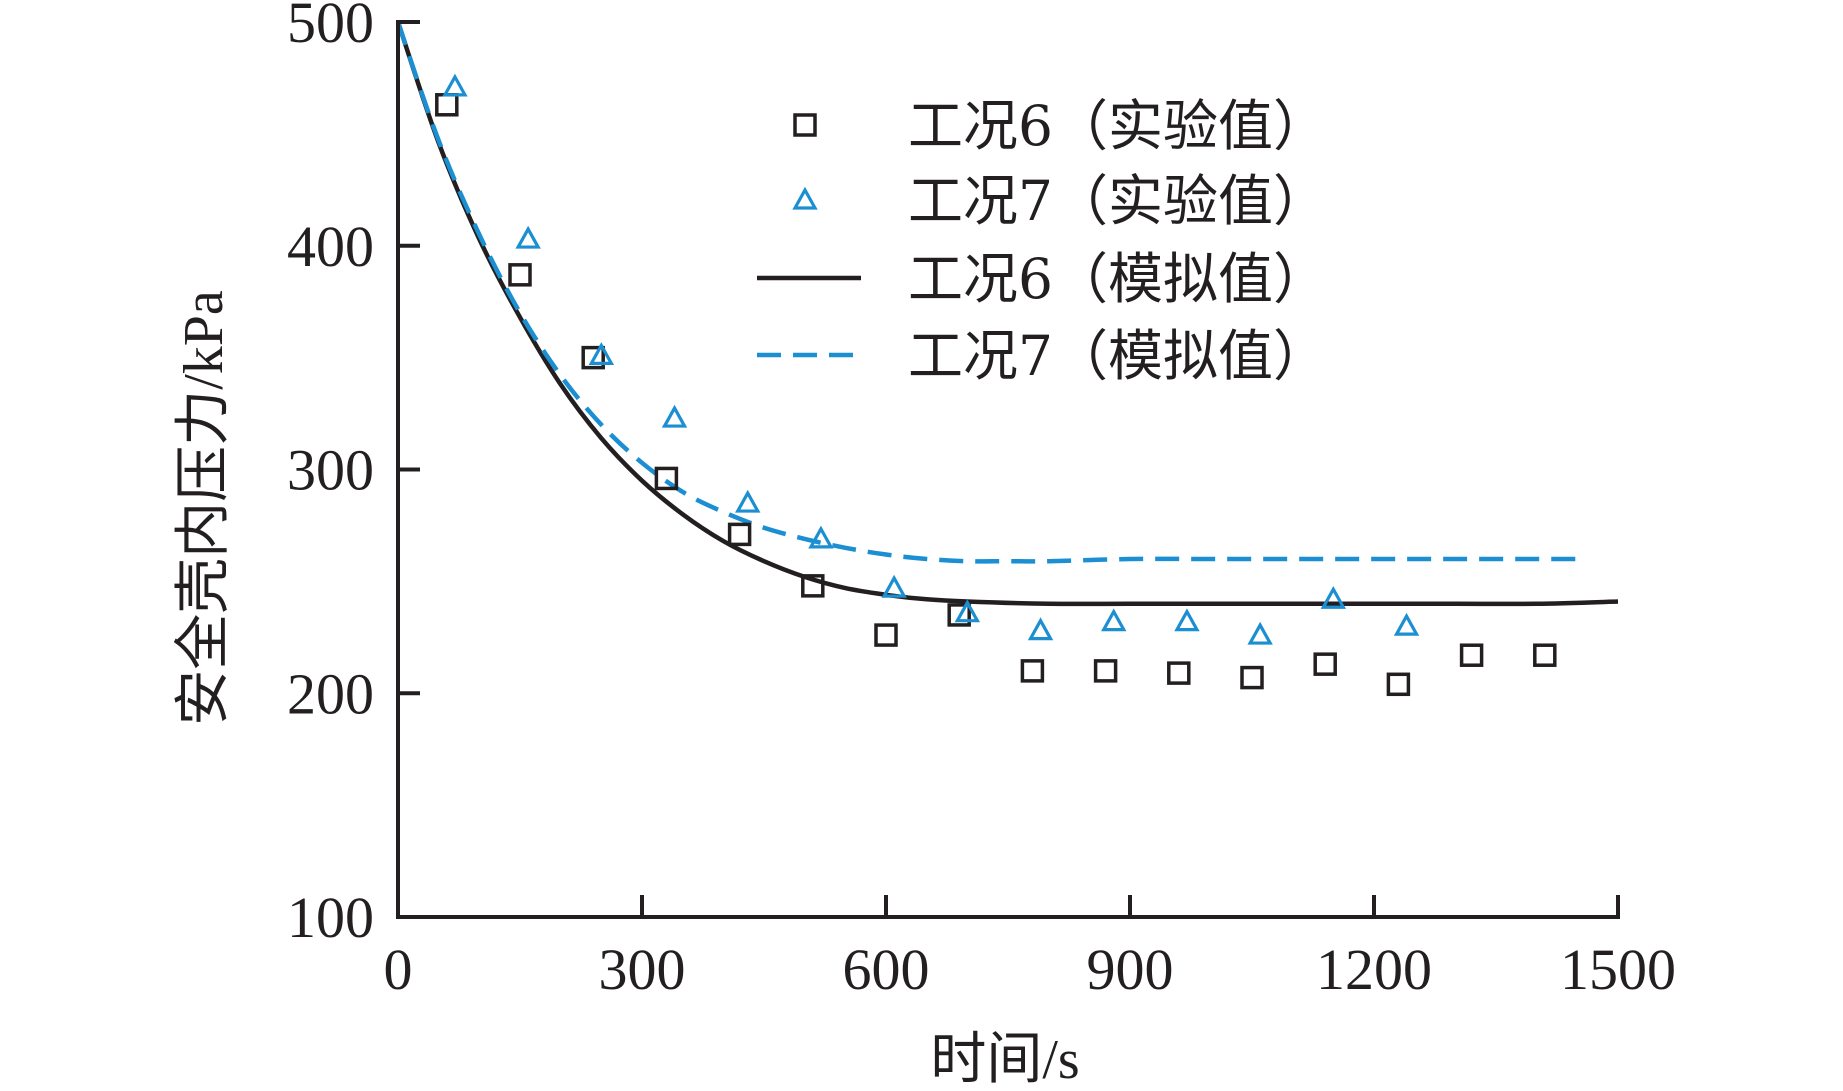  What do you see at coordinates (330, 246) in the screenshot?
I see `y-tick-label: 400` at bounding box center [330, 246].